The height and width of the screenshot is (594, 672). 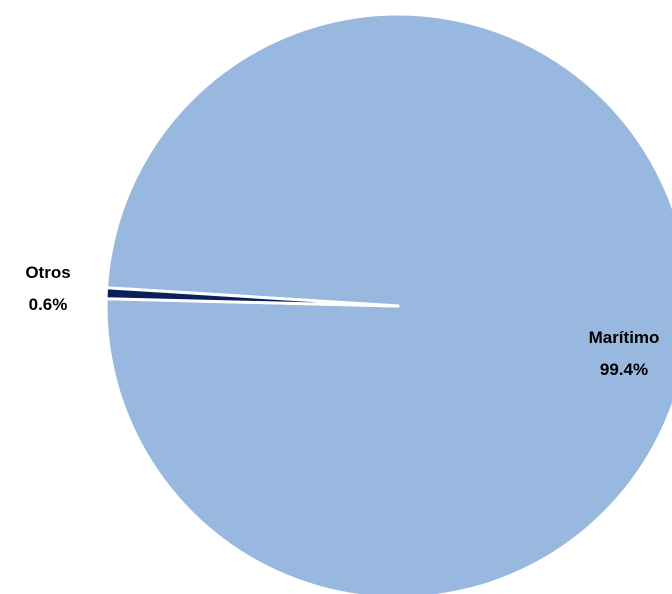 I want to click on slice-label-maritimo-value: 99.4%, so click(x=624, y=369).